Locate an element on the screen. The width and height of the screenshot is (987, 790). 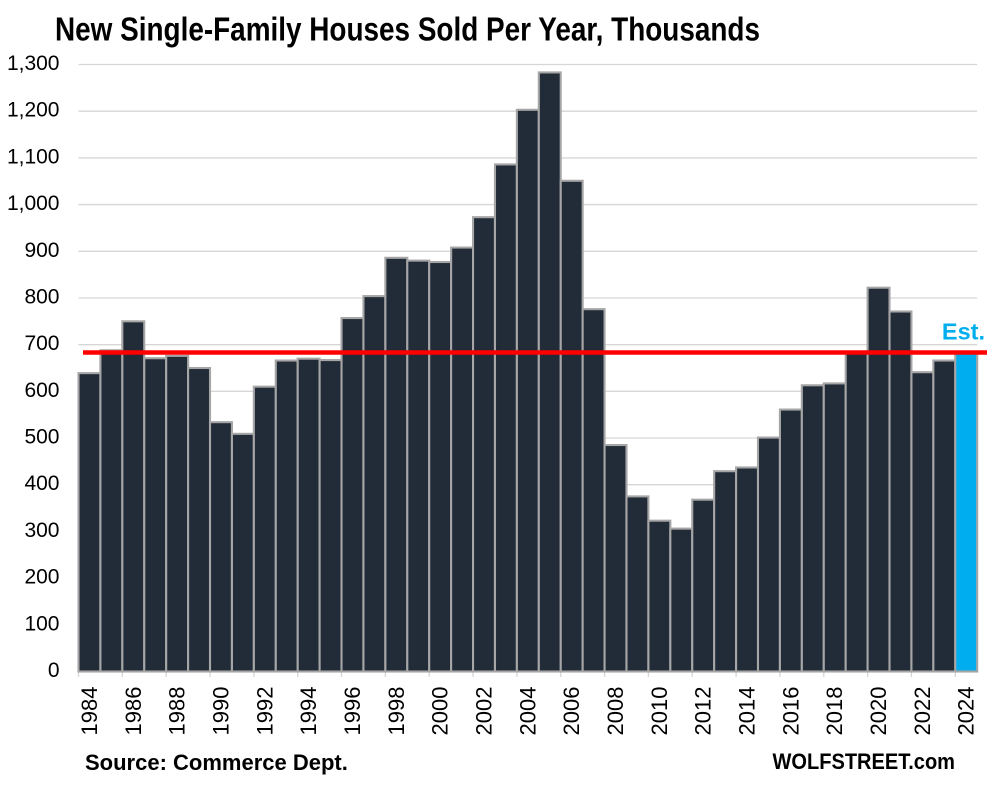
svg-text: 2024 is located at coordinates (966, 711).